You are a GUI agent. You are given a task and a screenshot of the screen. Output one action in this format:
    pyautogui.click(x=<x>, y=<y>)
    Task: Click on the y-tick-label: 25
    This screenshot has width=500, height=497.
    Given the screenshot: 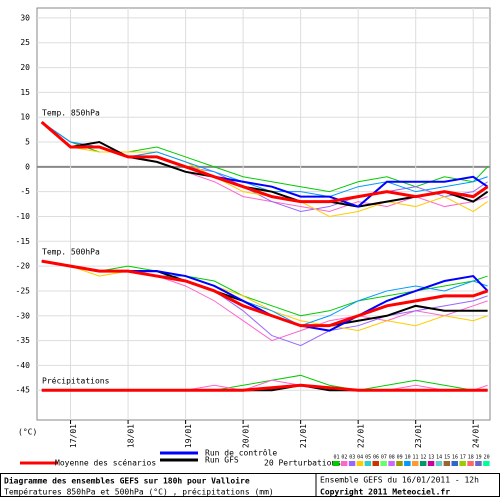 What is the action you would take?
    pyautogui.click(x=25, y=42)
    